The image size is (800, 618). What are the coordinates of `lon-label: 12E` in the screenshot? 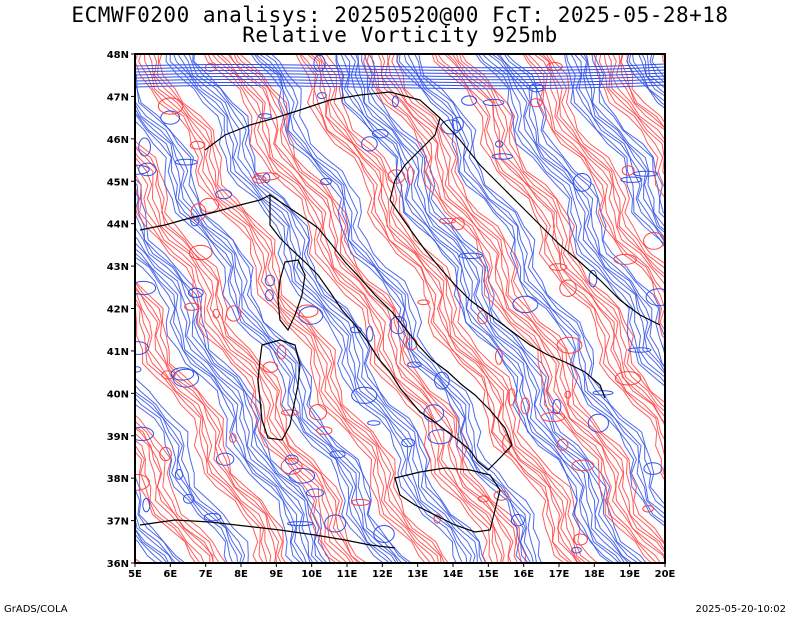 It's located at (382, 574).